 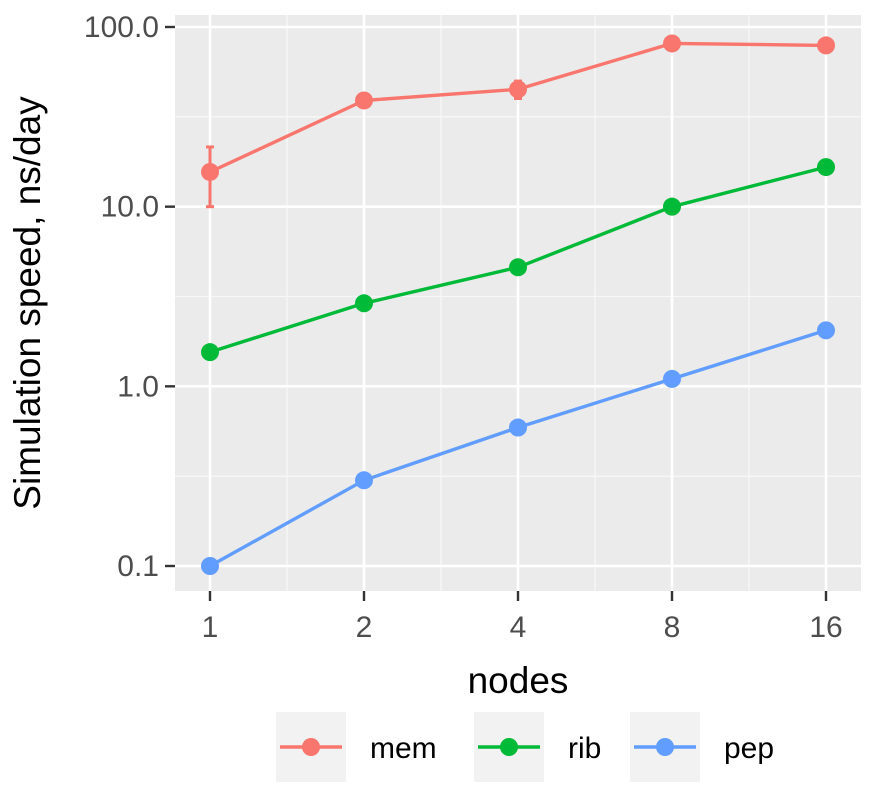 I want to click on legend-key-point-mem, so click(x=311, y=747).